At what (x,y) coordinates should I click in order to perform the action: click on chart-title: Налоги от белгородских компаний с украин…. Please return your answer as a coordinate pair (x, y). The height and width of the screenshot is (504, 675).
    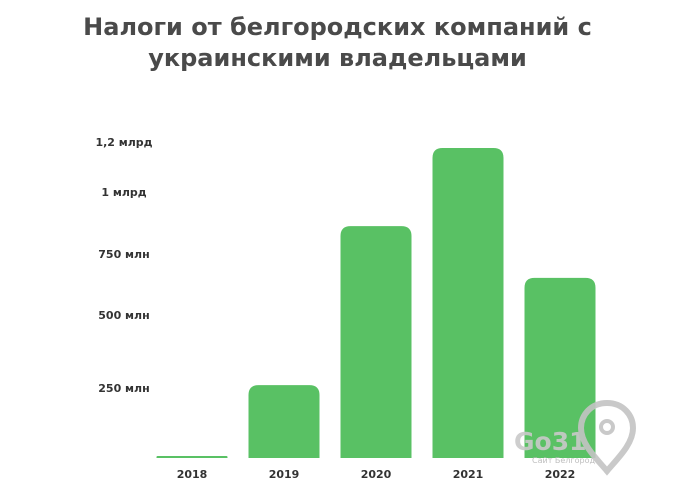
    Looking at the image, I should click on (337, 43).